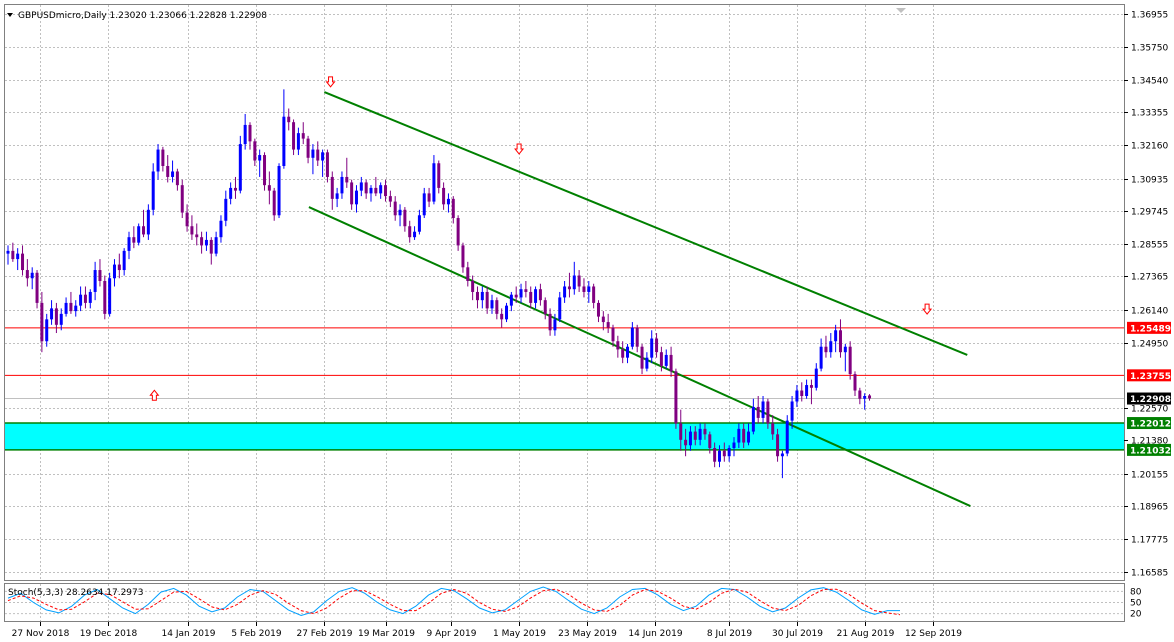 The image size is (1174, 642). I want to click on y-tick-label: 1.26140, so click(1149, 312).